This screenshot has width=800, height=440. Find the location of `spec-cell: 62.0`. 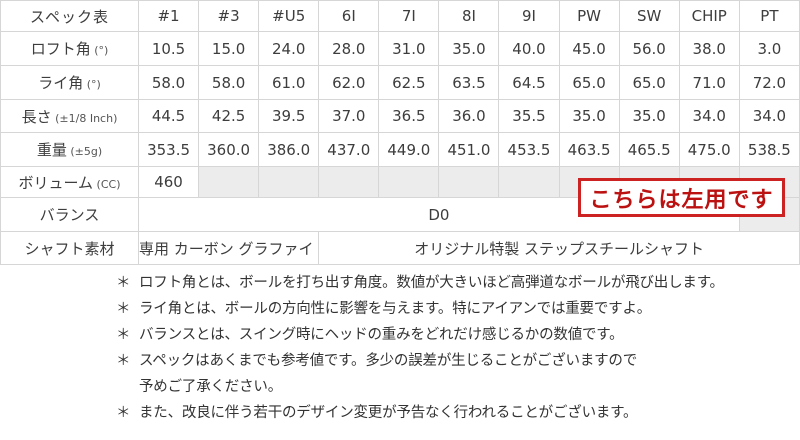

spec-cell: 62.0 is located at coordinates (349, 82).